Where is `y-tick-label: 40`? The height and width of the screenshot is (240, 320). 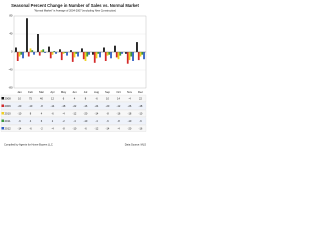
y-tick-label: 40 is located at coordinates (11, 34).